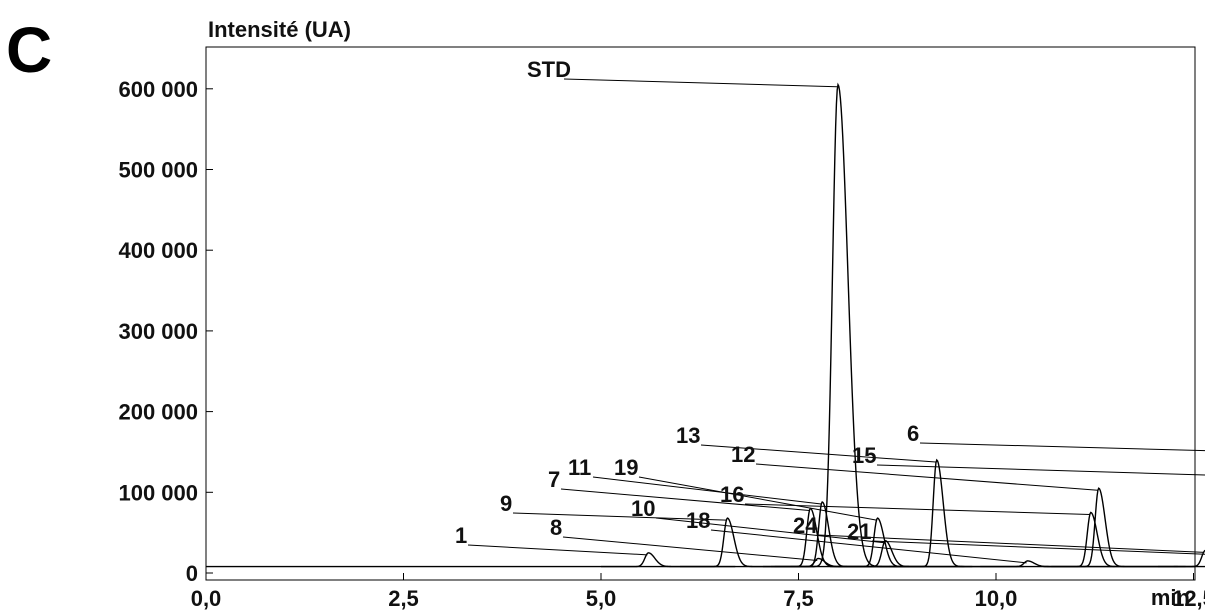 This screenshot has height=615, width=1205. What do you see at coordinates (554, 479) in the screenshot?
I see `peak-label-7: 7` at bounding box center [554, 479].